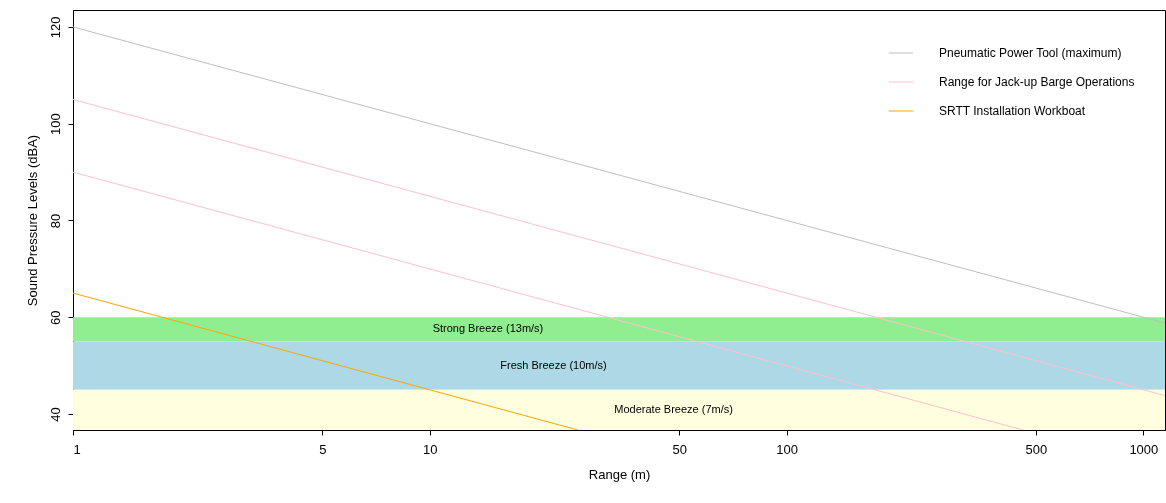 The image size is (1166, 503). I want to click on legend-label: Range for Jack-up Barge Operations, so click(1037, 82).